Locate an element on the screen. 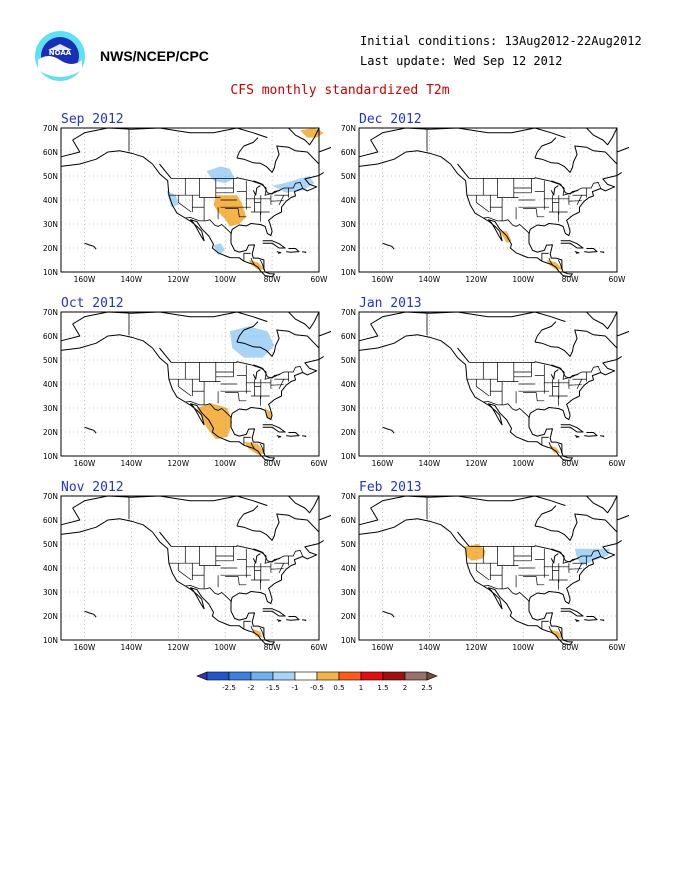 The width and height of the screenshot is (680, 880). colorbar-label: -1.5 is located at coordinates (273, 688).